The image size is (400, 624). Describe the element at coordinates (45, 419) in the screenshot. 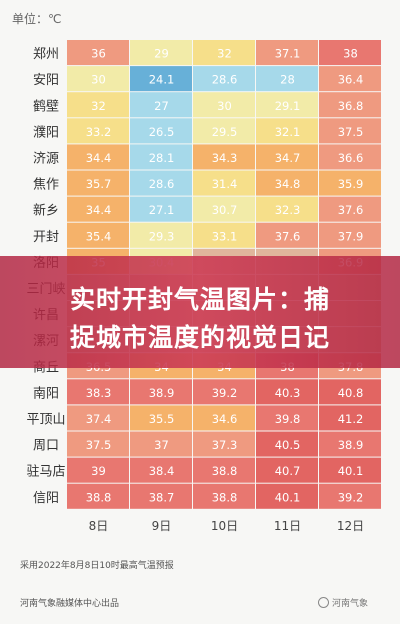

I see `city-label: 平顶山` at that location.